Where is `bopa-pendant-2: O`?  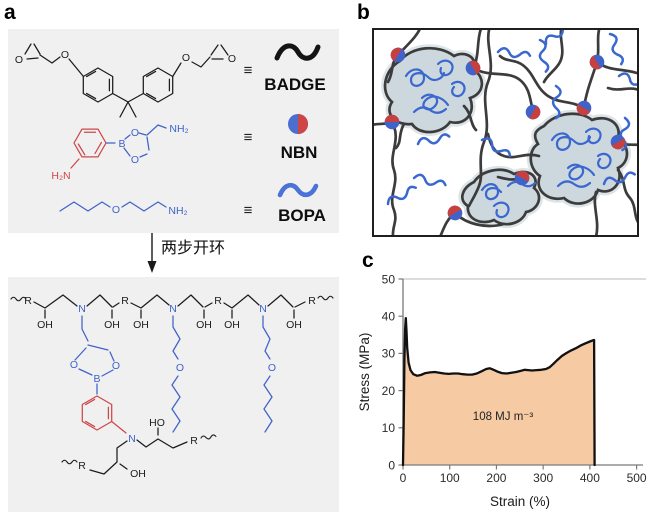 bopa-pendant-2: O is located at coordinates (269, 374).